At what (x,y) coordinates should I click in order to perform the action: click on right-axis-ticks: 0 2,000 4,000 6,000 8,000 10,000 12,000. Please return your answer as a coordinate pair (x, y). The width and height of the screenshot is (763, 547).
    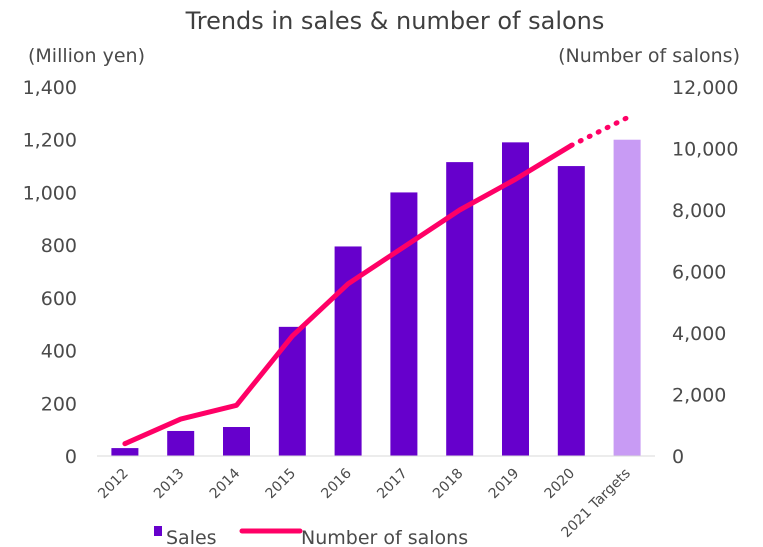
    Looking at the image, I should click on (705, 272).